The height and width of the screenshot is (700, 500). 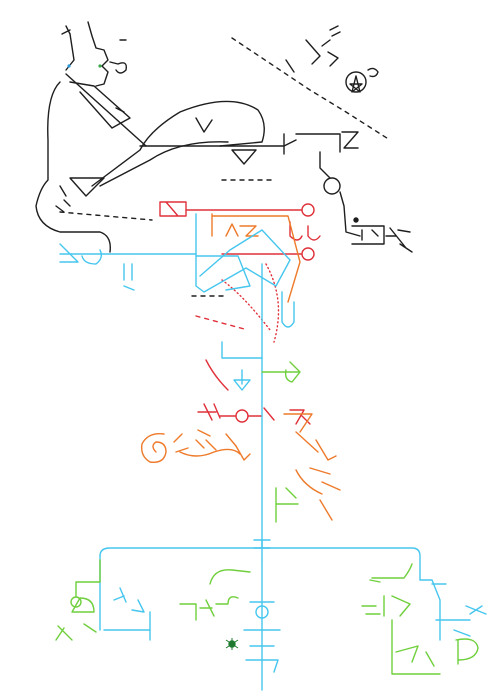 I want to click on cyan-right-glyphs, so click(x=459, y=610).